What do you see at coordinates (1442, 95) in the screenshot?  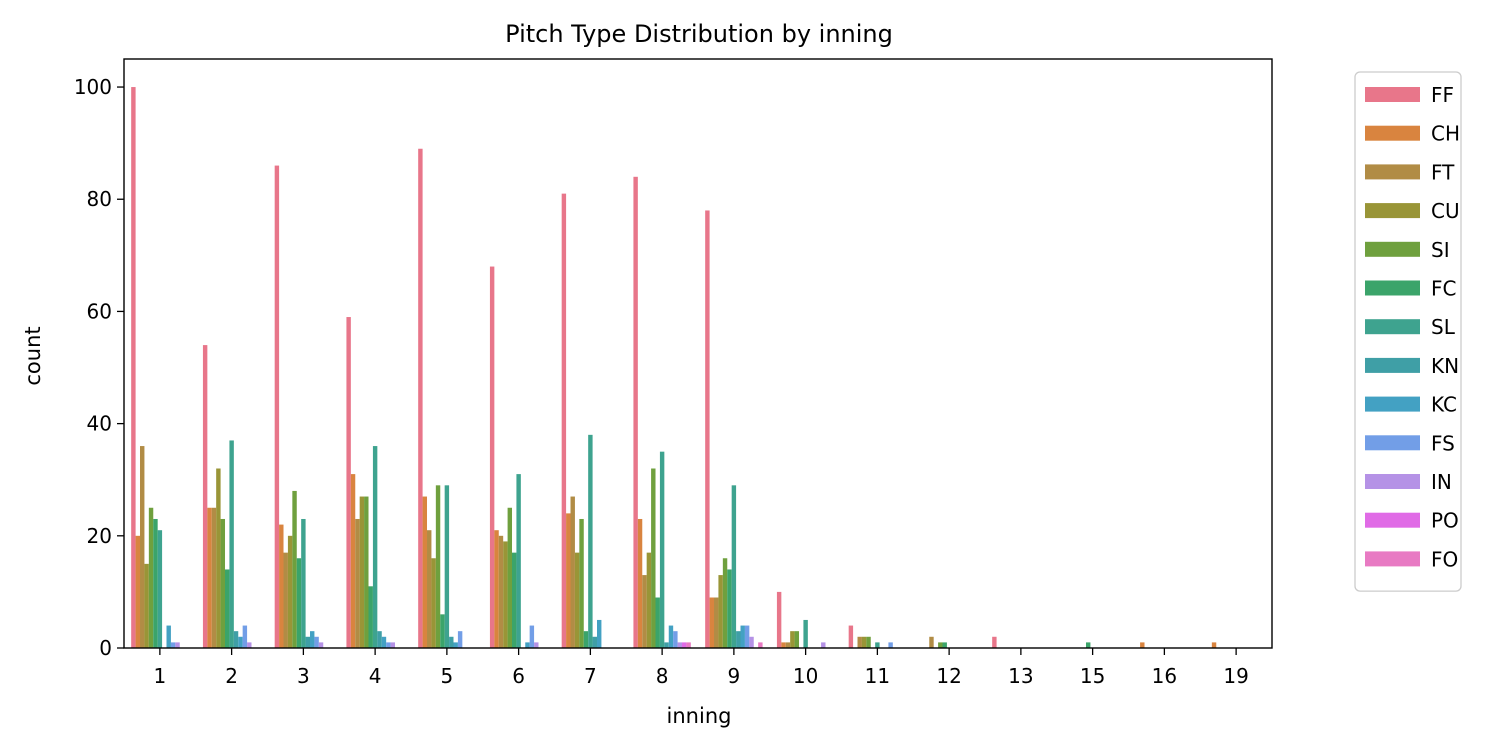 I see `legend-label: FF` at bounding box center [1442, 95].